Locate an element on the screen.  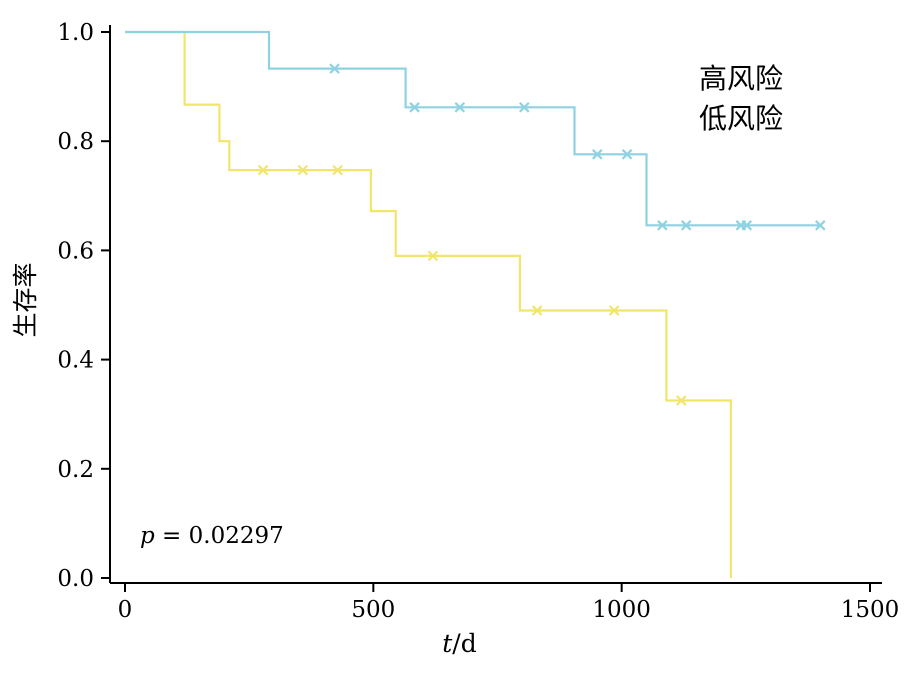
x-tick-label: 500 is located at coordinates (373, 610).